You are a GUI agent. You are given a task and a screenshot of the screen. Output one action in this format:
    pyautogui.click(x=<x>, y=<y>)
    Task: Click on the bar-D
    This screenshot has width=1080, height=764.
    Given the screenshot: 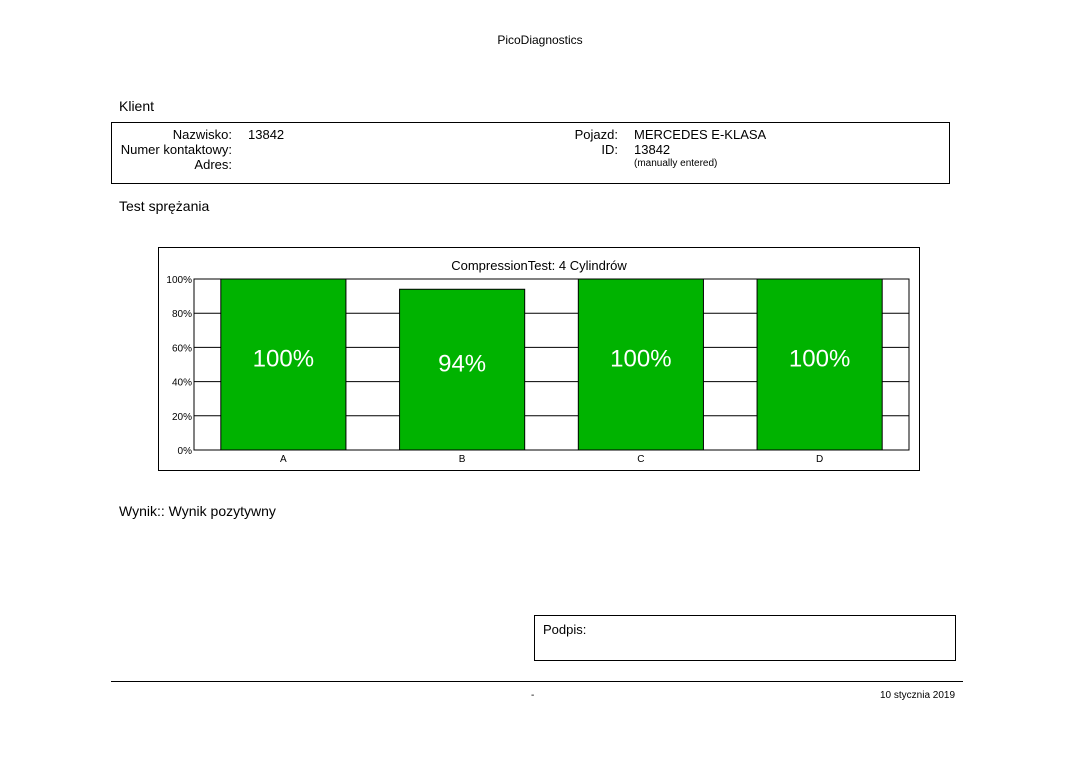 What is the action you would take?
    pyautogui.click(x=819, y=364)
    